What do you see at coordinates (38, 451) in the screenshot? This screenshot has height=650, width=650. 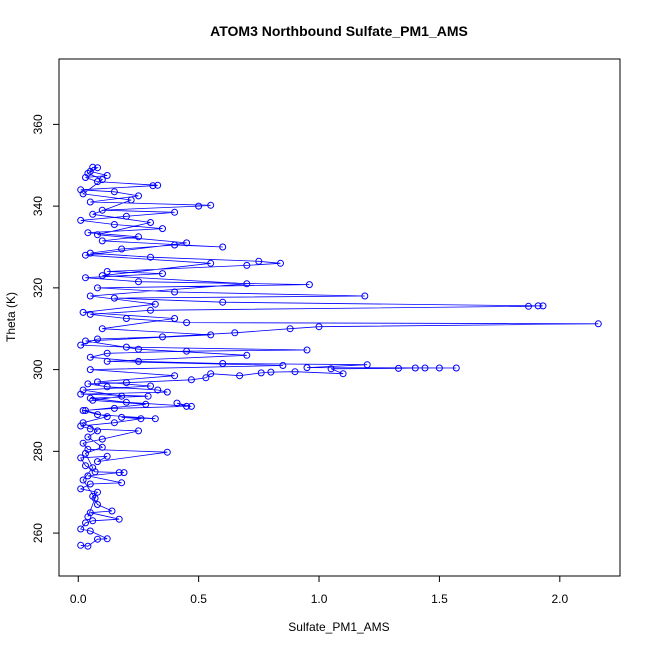 I see `y-tick-label: 280` at bounding box center [38, 451].